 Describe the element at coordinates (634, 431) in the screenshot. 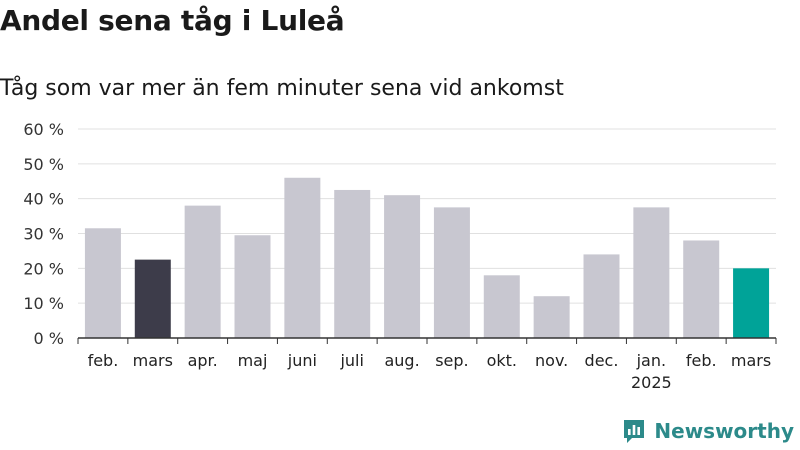

I see `newsworthy-logo-icon` at that location.